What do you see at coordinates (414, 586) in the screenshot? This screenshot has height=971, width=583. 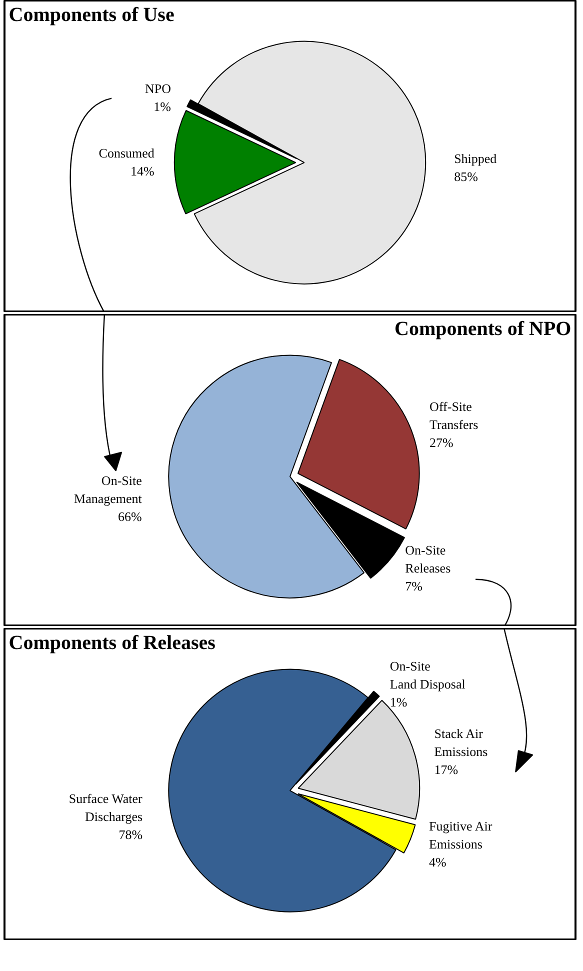 I see `data-label: 7%` at bounding box center [414, 586].